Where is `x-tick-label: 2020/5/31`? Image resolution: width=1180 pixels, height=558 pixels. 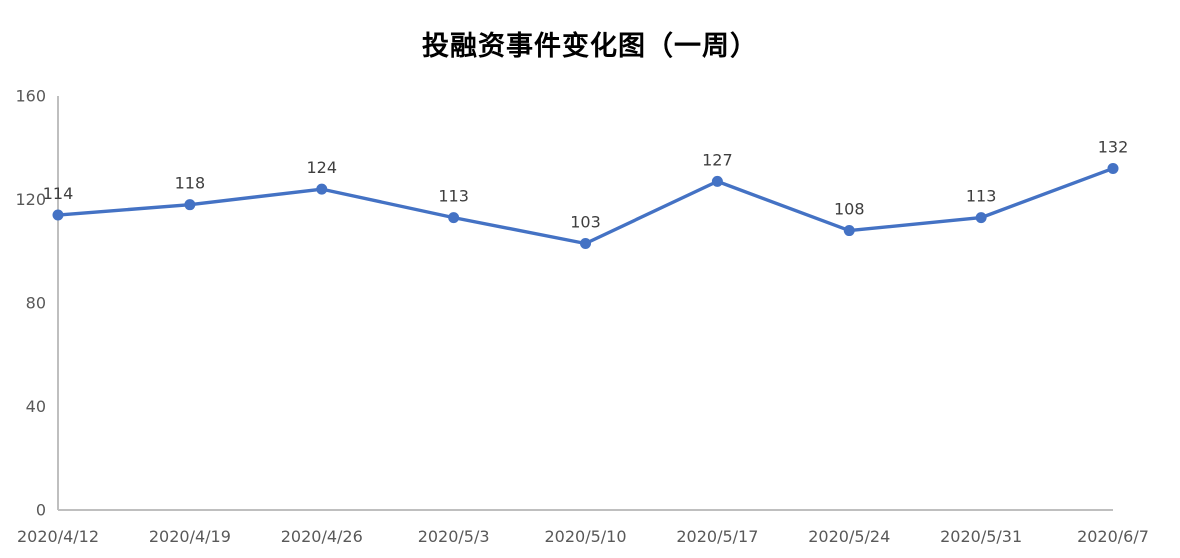 x-tick-label: 2020/5/31 is located at coordinates (981, 536).